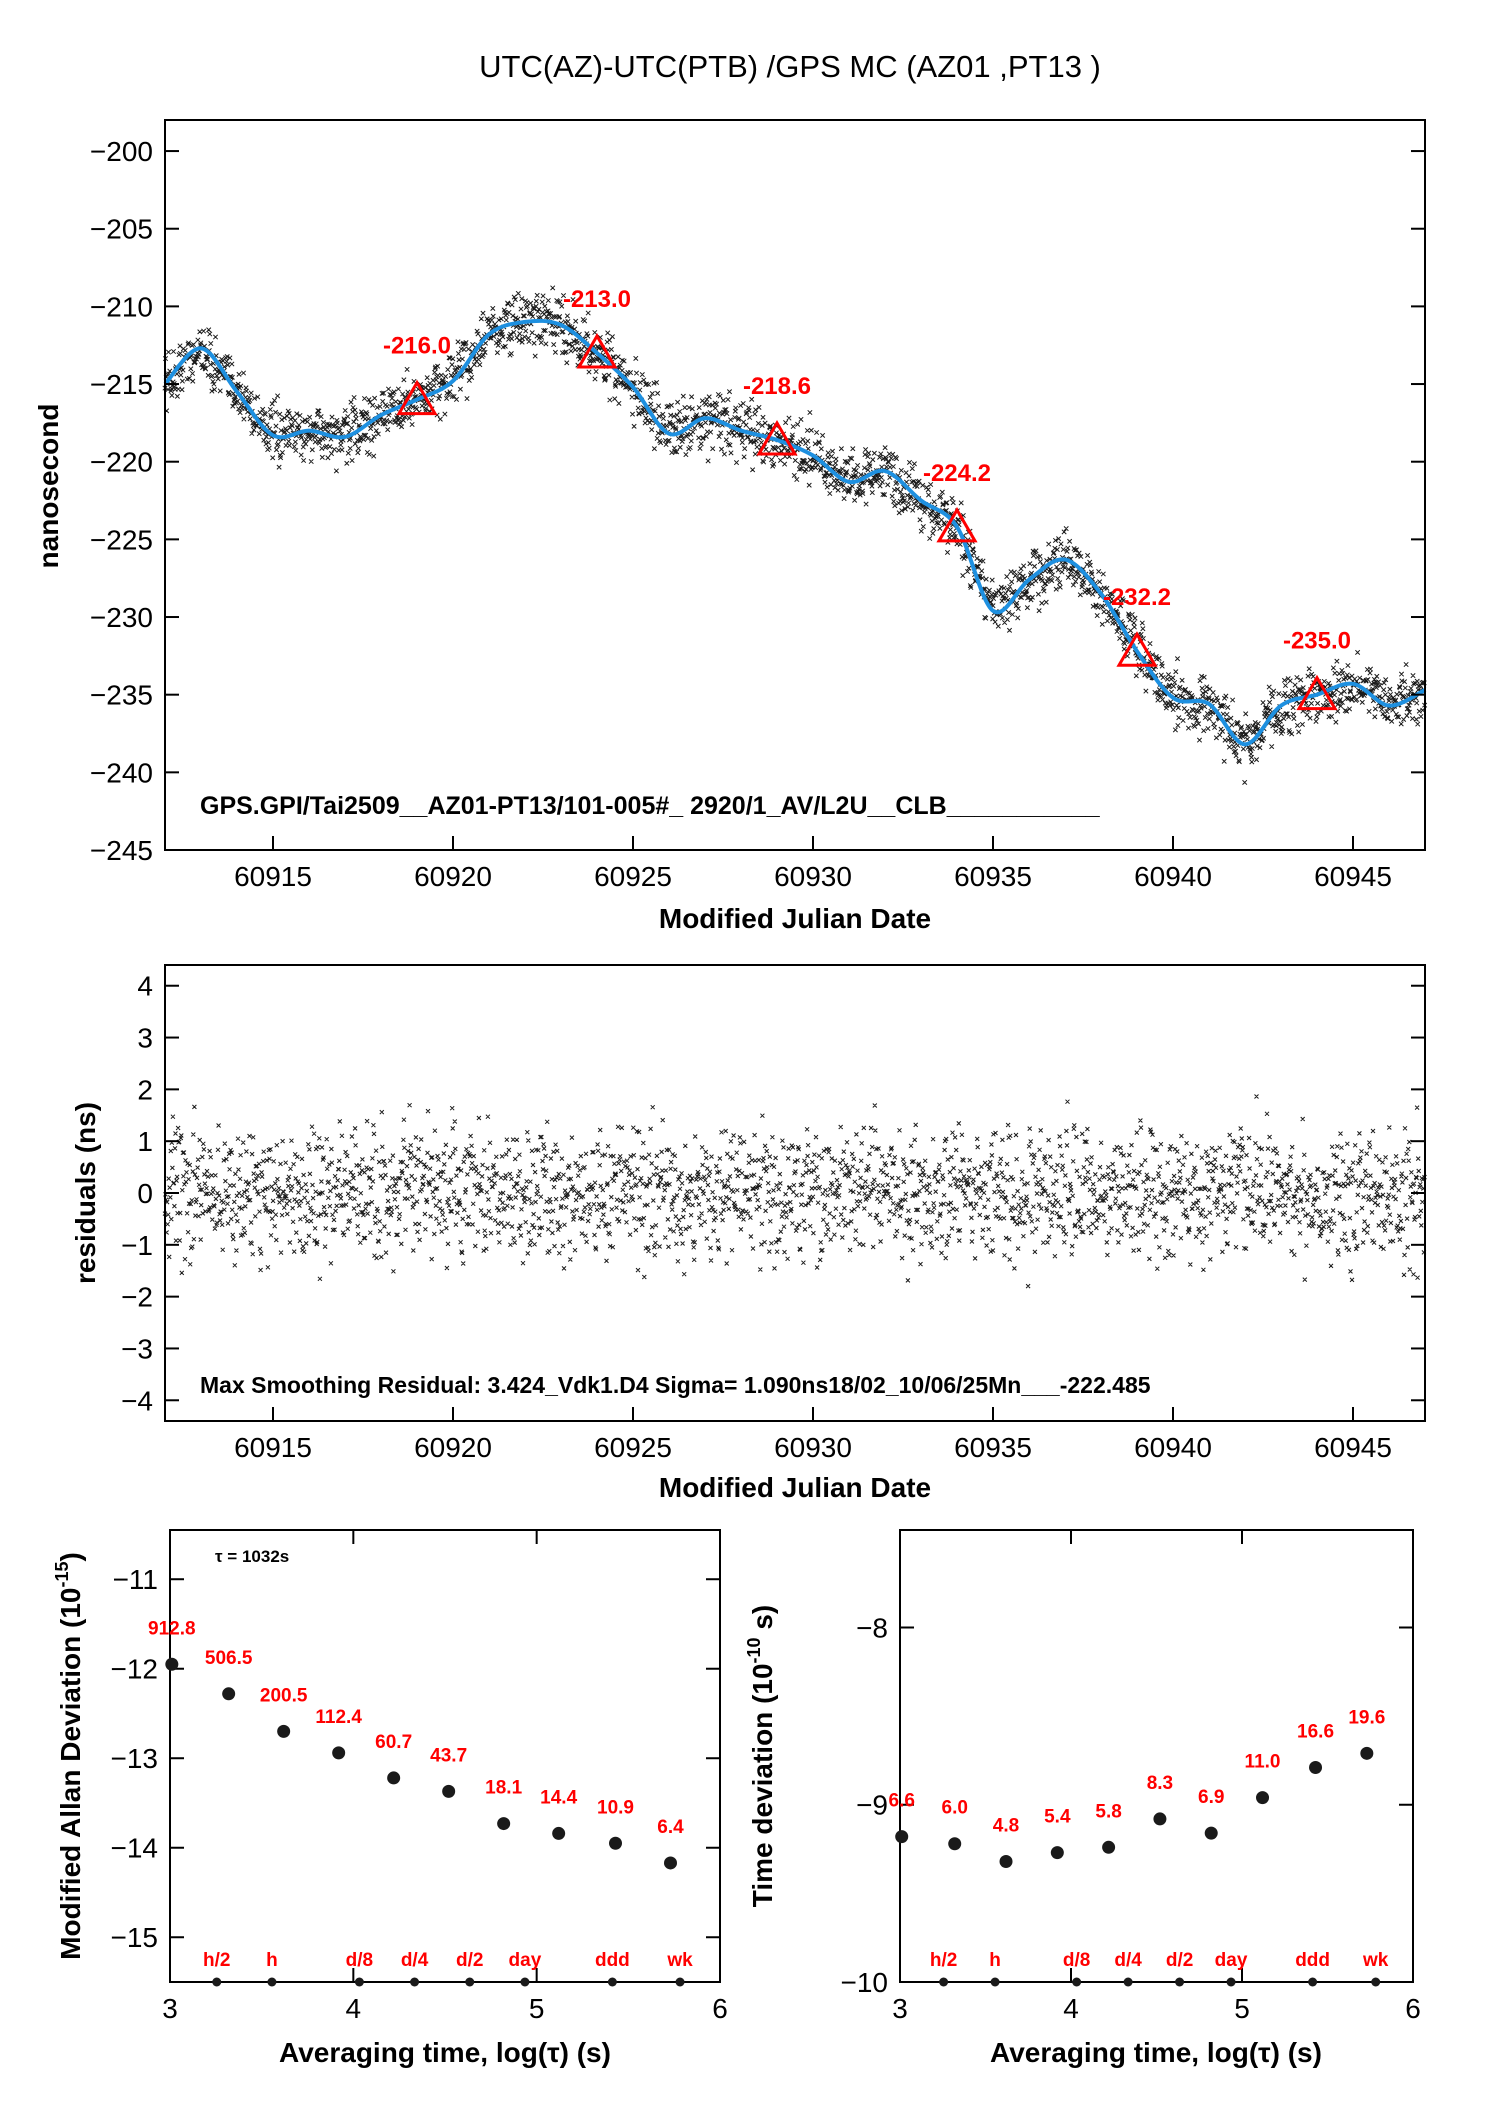  Describe the element at coordinates (338, 1717) in the screenshot. I see `deviation-value-label: 112.4` at that location.